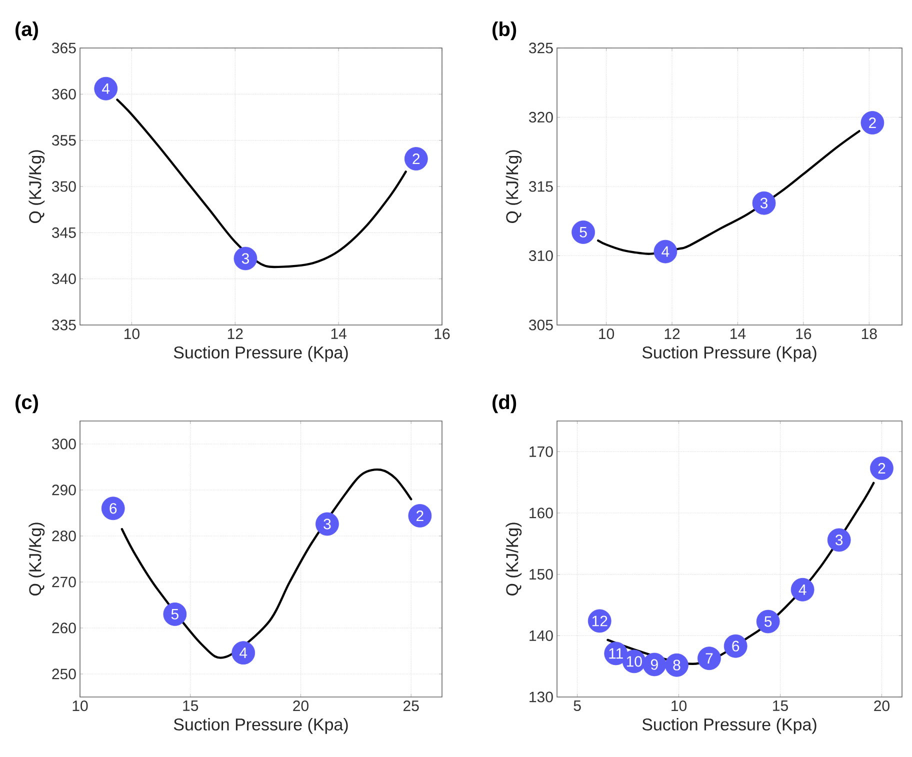 This screenshot has height=757, width=912. What do you see at coordinates (504, 404) in the screenshot?
I see `chart-title: (d)` at bounding box center [504, 404].